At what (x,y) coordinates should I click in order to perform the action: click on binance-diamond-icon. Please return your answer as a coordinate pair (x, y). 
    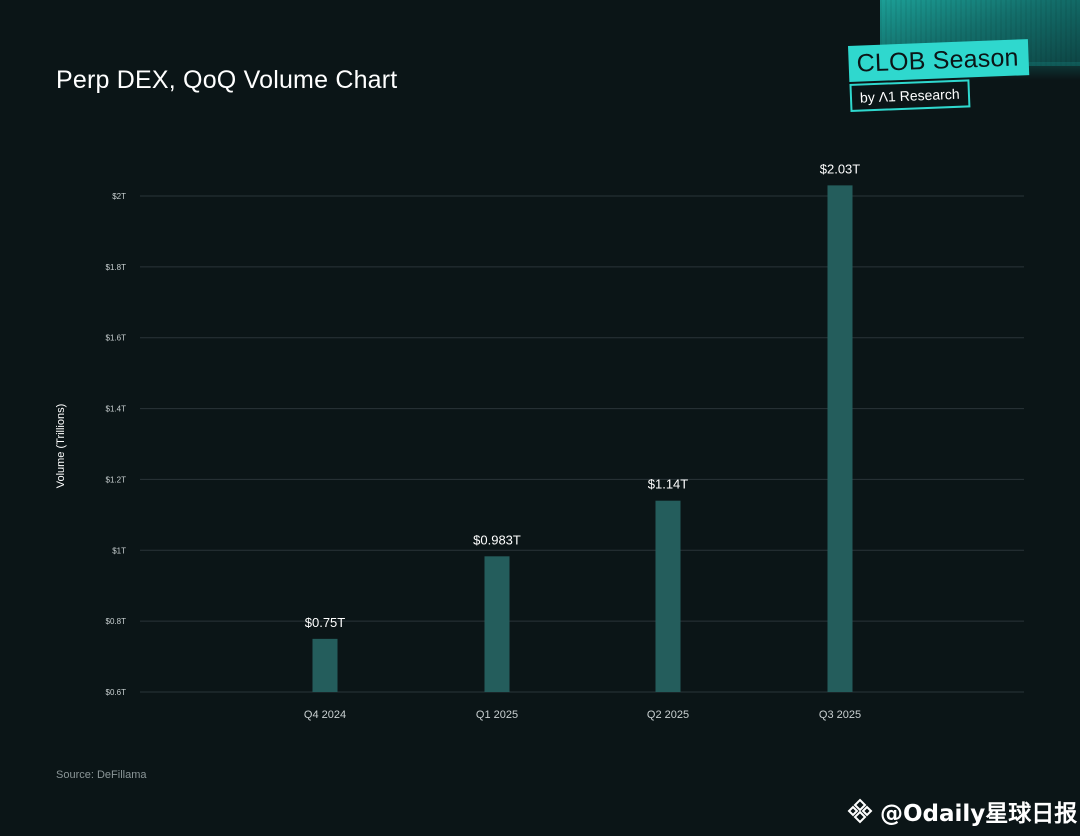
    Looking at the image, I should click on (860, 811).